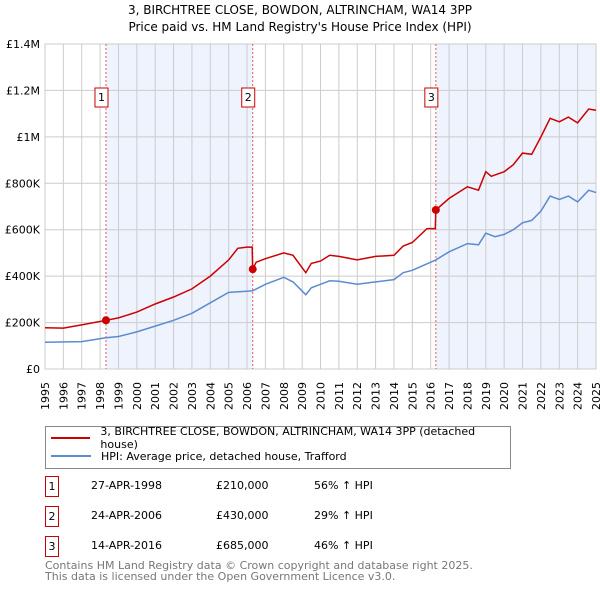 Image resolution: width=600 pixels, height=590 pixels. I want to click on y-tick-label: £600K, so click(23, 230).